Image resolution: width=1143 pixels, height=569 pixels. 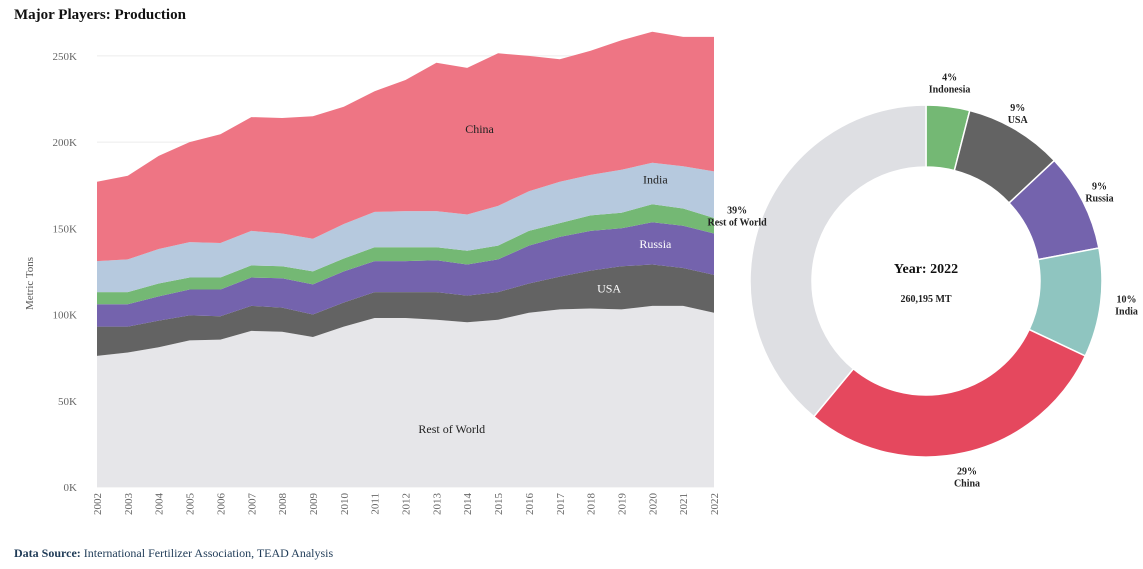 What do you see at coordinates (737, 222) in the screenshot?
I see `donut-label-name: Rest of World` at bounding box center [737, 222].